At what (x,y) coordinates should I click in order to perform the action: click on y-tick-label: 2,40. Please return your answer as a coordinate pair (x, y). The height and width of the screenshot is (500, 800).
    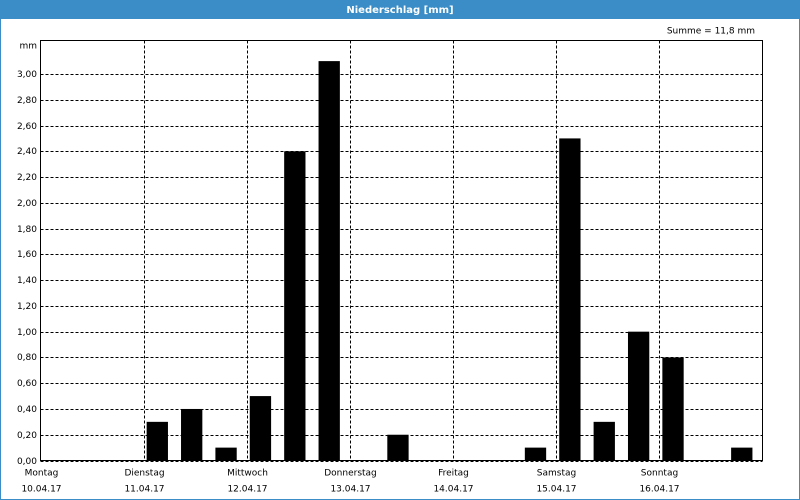
    Looking at the image, I should click on (27, 152).